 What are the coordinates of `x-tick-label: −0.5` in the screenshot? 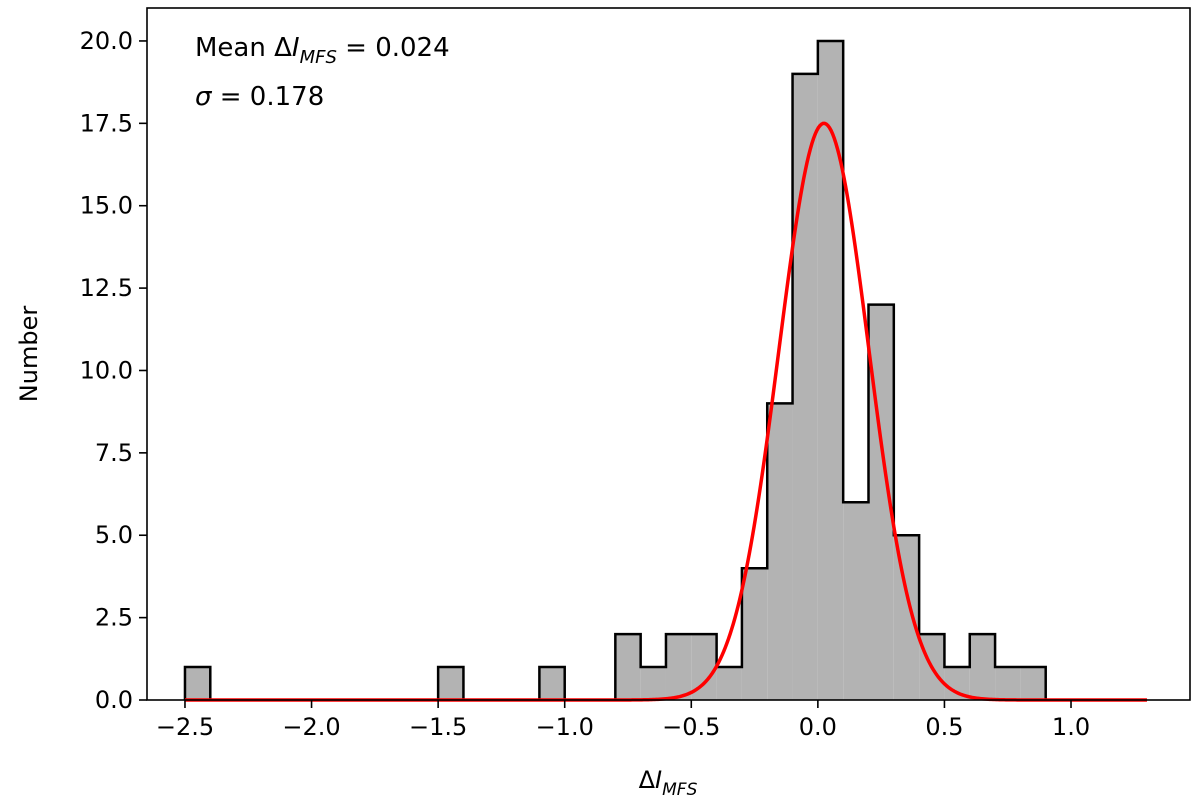 It's located at (691, 727).